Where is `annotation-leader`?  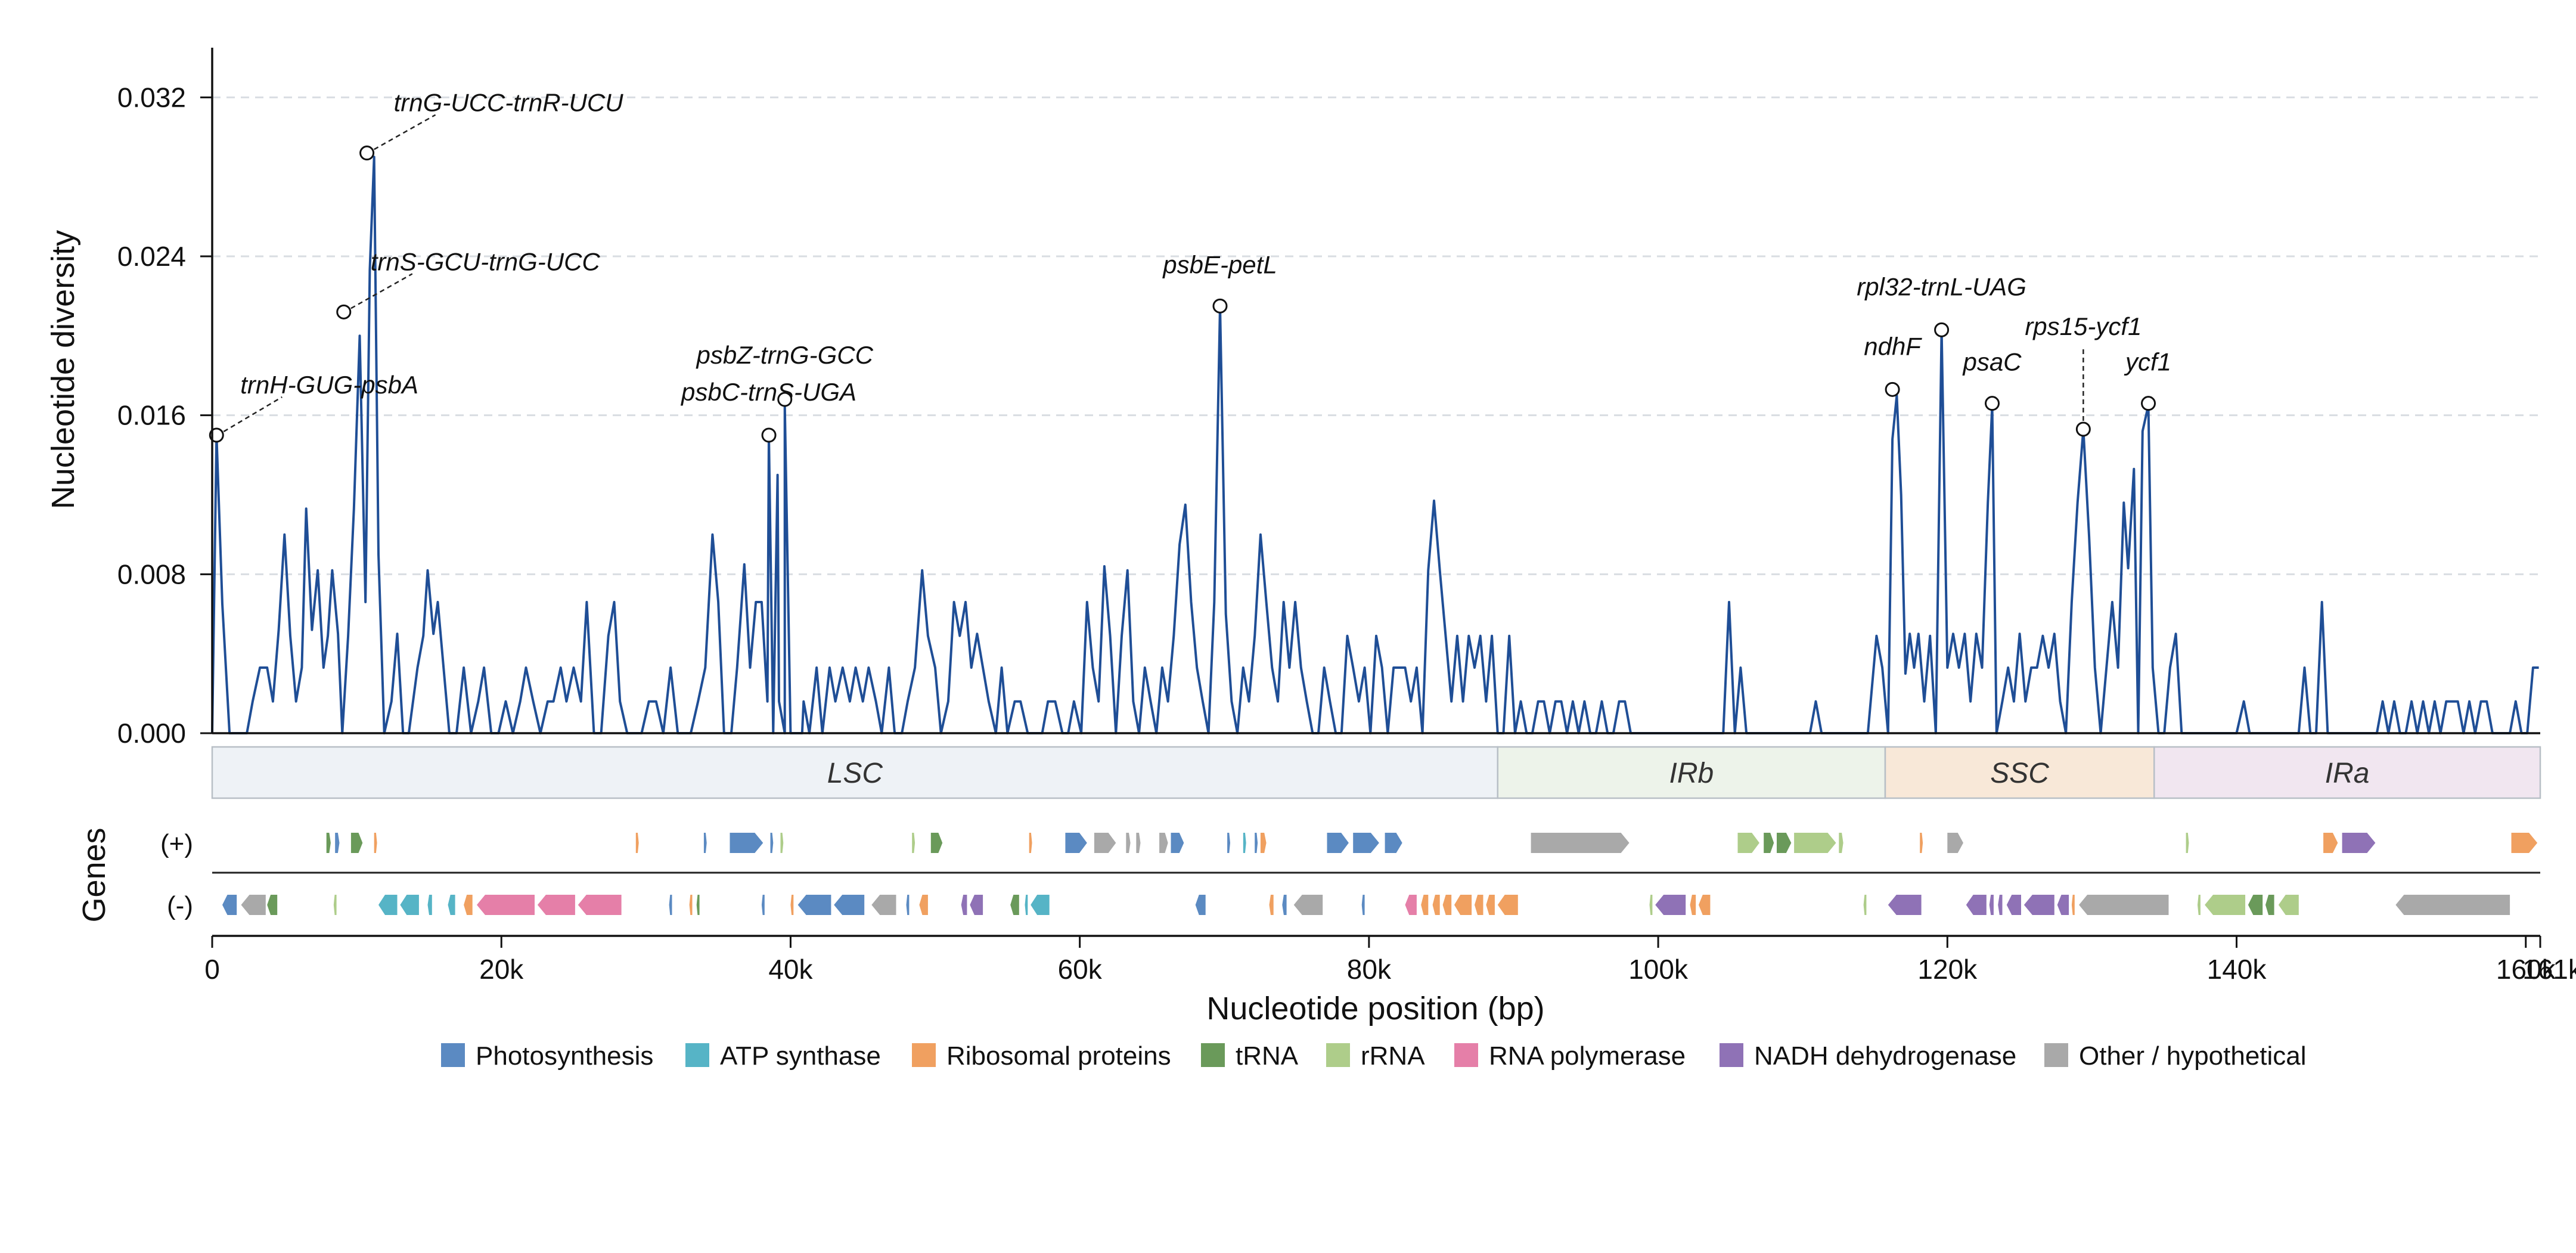 annotation-leader is located at coordinates (253, 414).